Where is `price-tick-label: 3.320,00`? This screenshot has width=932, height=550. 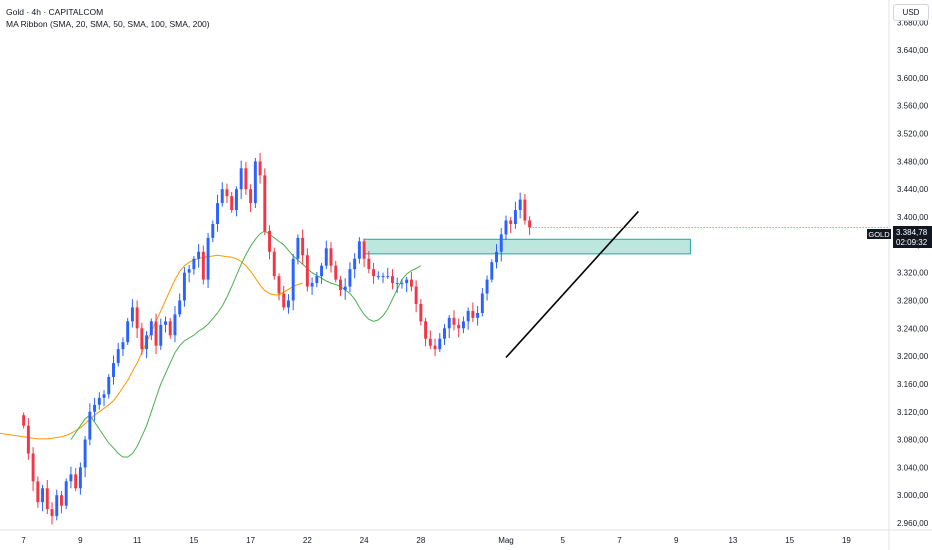 price-tick-label: 3.320,00 is located at coordinates (913, 273).